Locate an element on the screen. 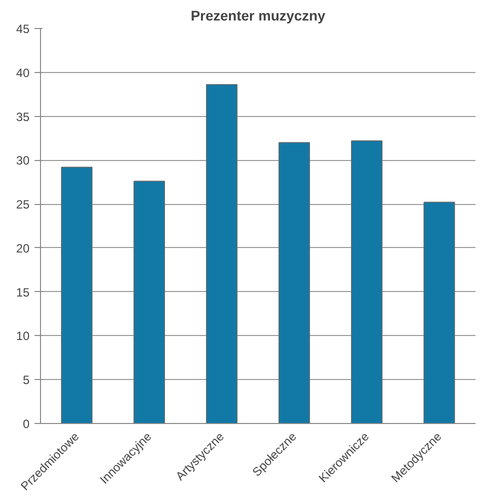 Image resolution: width=490 pixels, height=501 pixels. y-tick-label: 25 is located at coordinates (23, 205).